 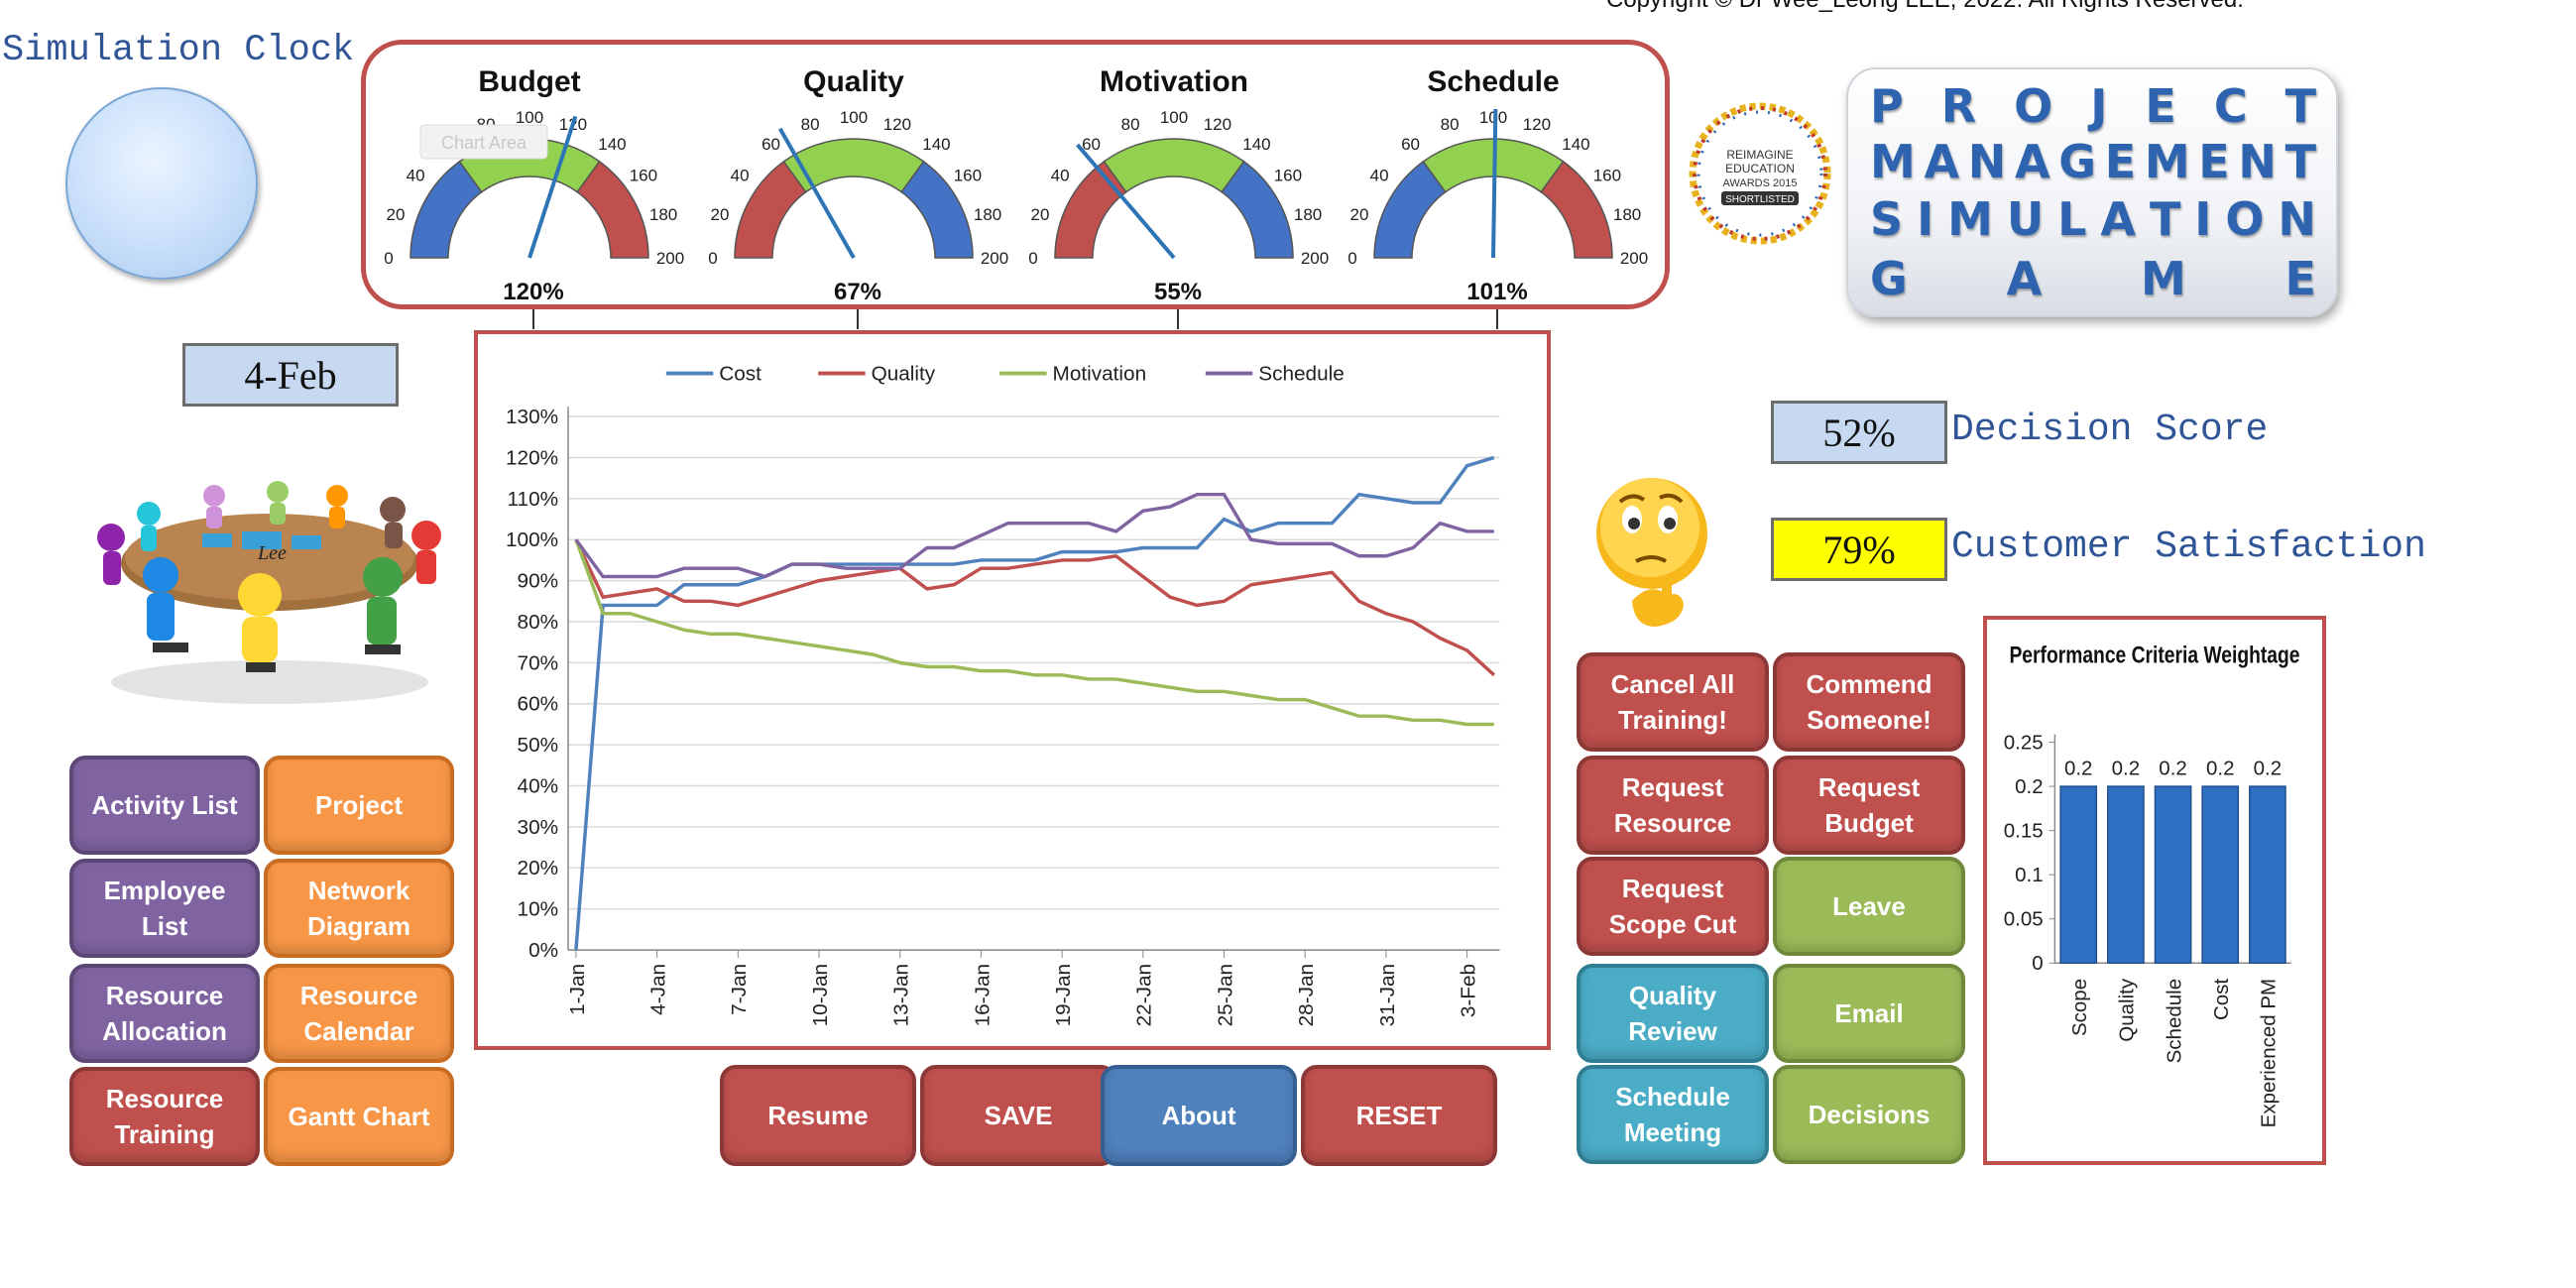 I want to click on save-button: SAVE, so click(x=1018, y=1115).